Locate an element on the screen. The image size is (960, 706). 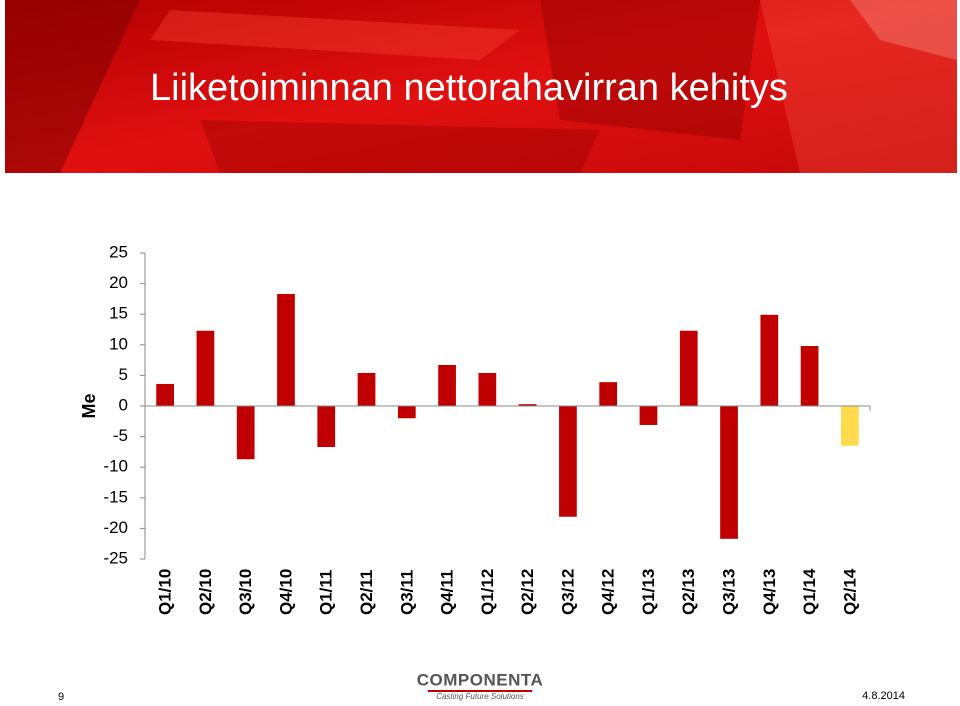
x-tick-label: Q4/11 is located at coordinates (447, 592).